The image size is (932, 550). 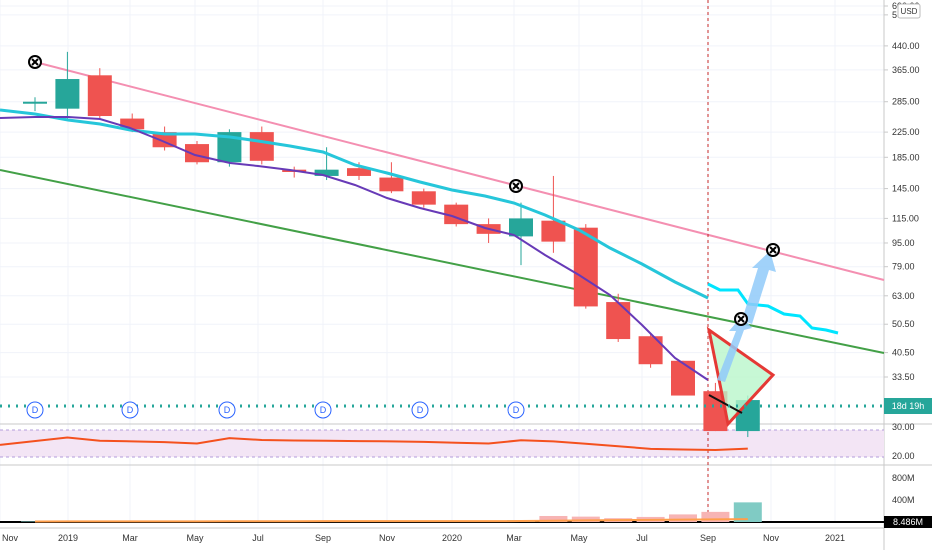 I want to click on currency-badge-label: USD, so click(x=909, y=11).